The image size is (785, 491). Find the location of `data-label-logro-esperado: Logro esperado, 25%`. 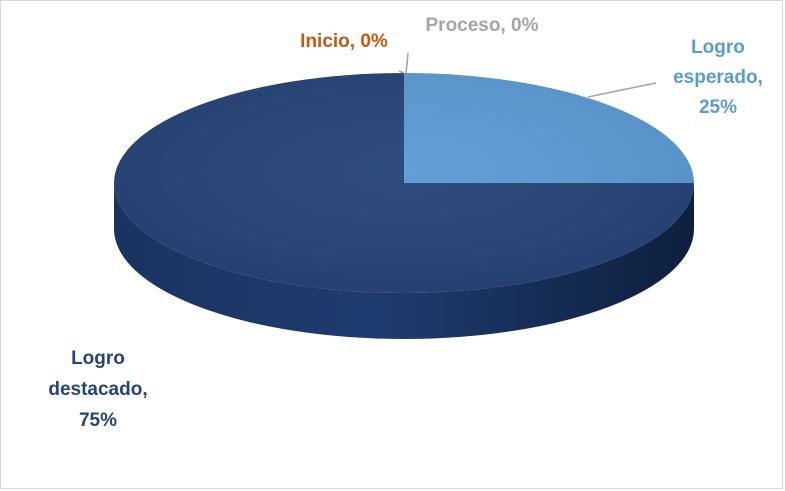

data-label-logro-esperado: Logro esperado, 25% is located at coordinates (718, 77).